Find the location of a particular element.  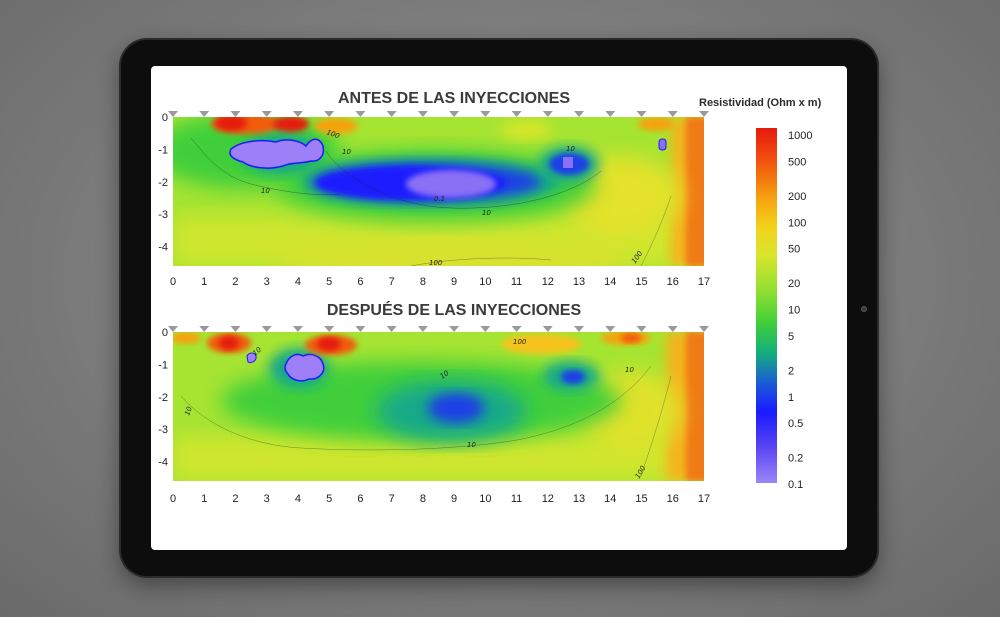

x-tick-label: 14 is located at coordinates (610, 499).